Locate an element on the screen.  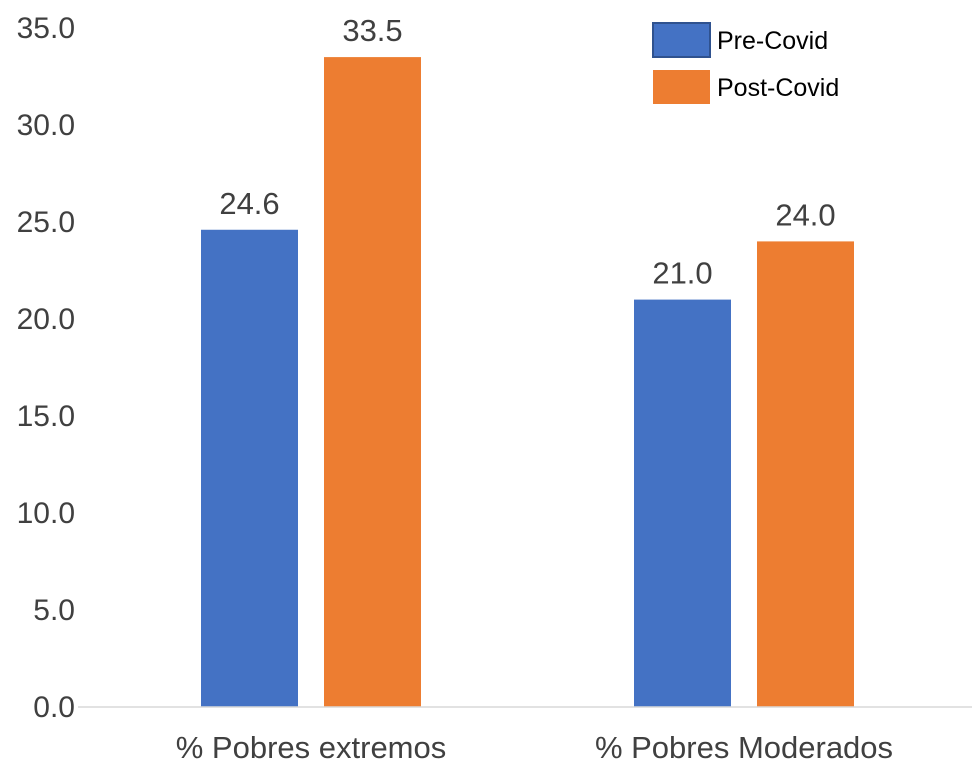
y-tick-label: 5.0 is located at coordinates (54, 610).